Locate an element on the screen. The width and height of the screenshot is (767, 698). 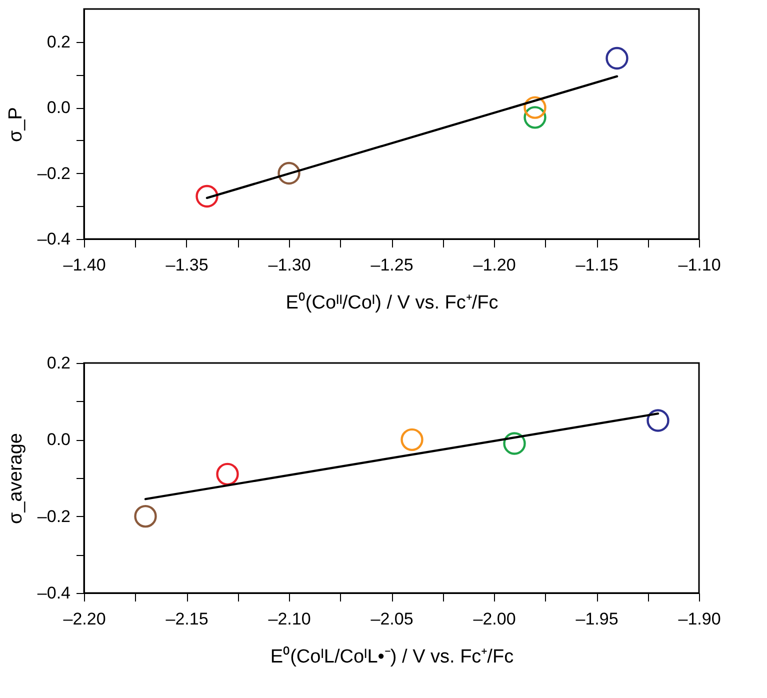
x-tick-label: –1.95 is located at coordinates (597, 619).